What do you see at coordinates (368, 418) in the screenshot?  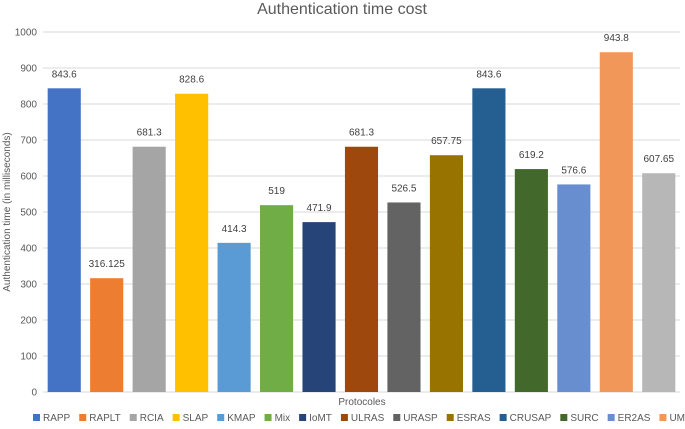 I see `legend-label: ULRAS` at bounding box center [368, 418].